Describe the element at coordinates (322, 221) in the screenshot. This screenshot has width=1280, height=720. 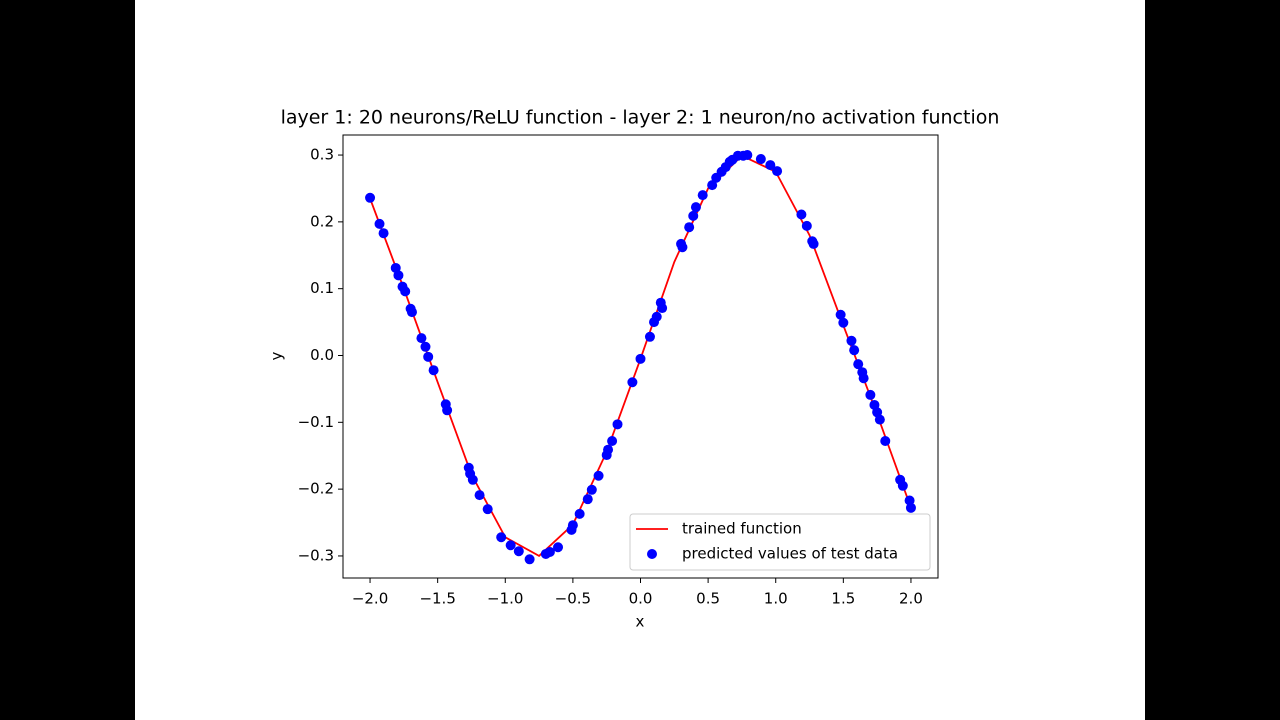
I see `y-tick-label: 0.2` at that location.